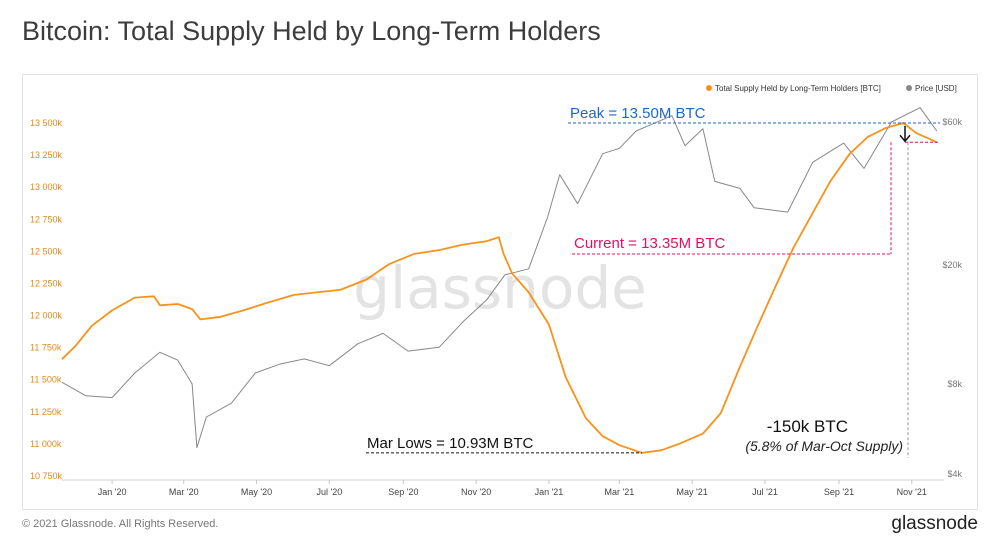 The height and width of the screenshot is (538, 1000). I want to click on y-left-tick-label: 13 250k, so click(46, 155).